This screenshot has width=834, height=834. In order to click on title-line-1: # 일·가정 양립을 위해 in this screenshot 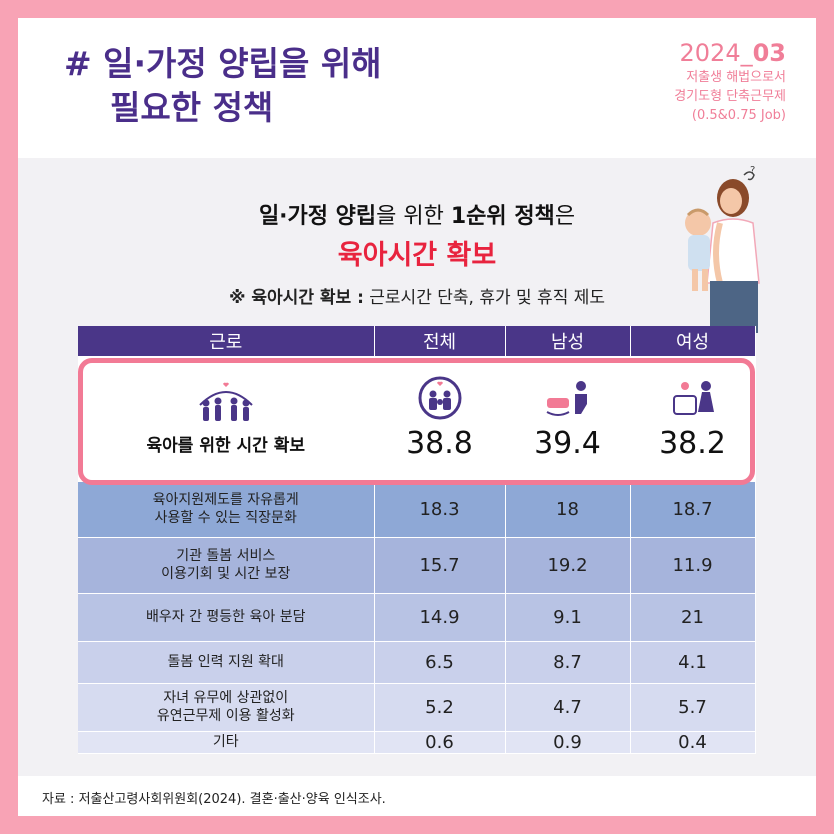, I will do `click(223, 63)`.